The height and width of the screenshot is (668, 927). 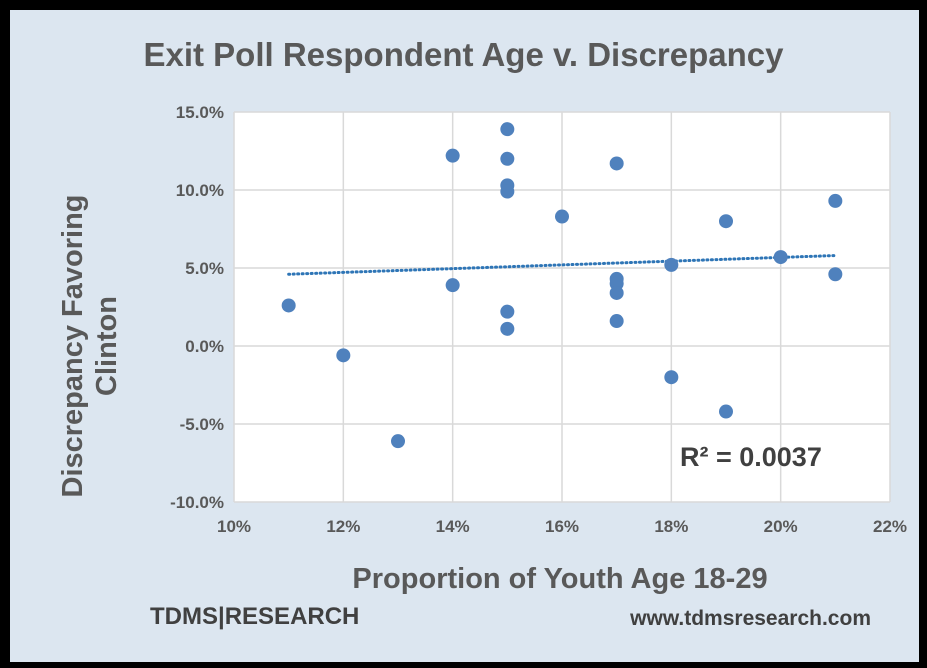 I want to click on y-tick-label: 0.0%, so click(x=204, y=346).